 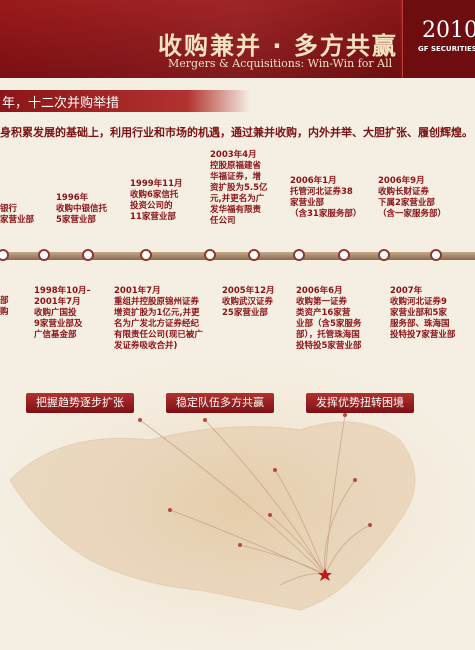 I want to click on event-bottom: 2005年12月 收购武汉证券 25家营业部, so click(x=248, y=302).